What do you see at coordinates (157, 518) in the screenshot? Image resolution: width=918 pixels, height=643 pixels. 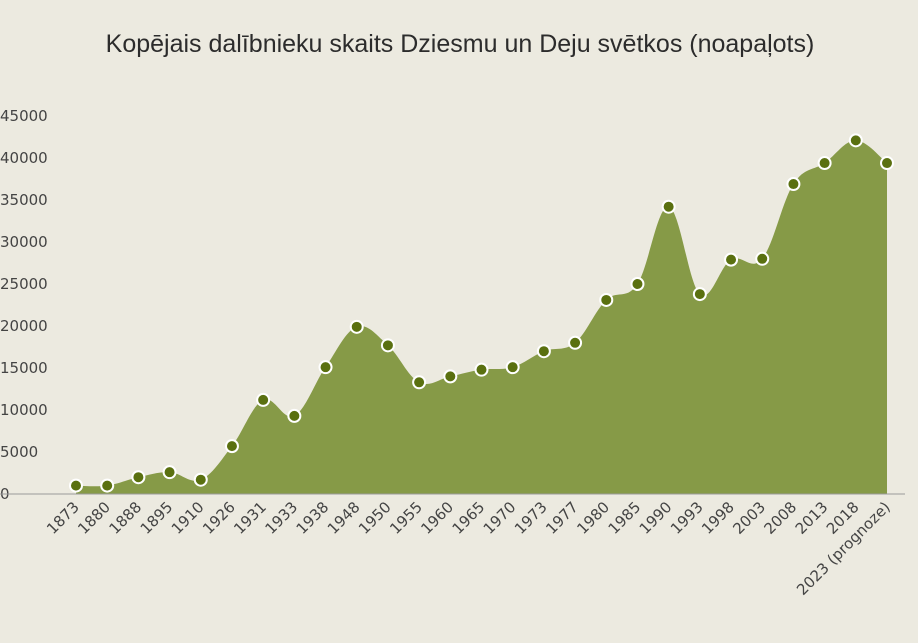 I see `x-tick-label: 1895` at bounding box center [157, 518].